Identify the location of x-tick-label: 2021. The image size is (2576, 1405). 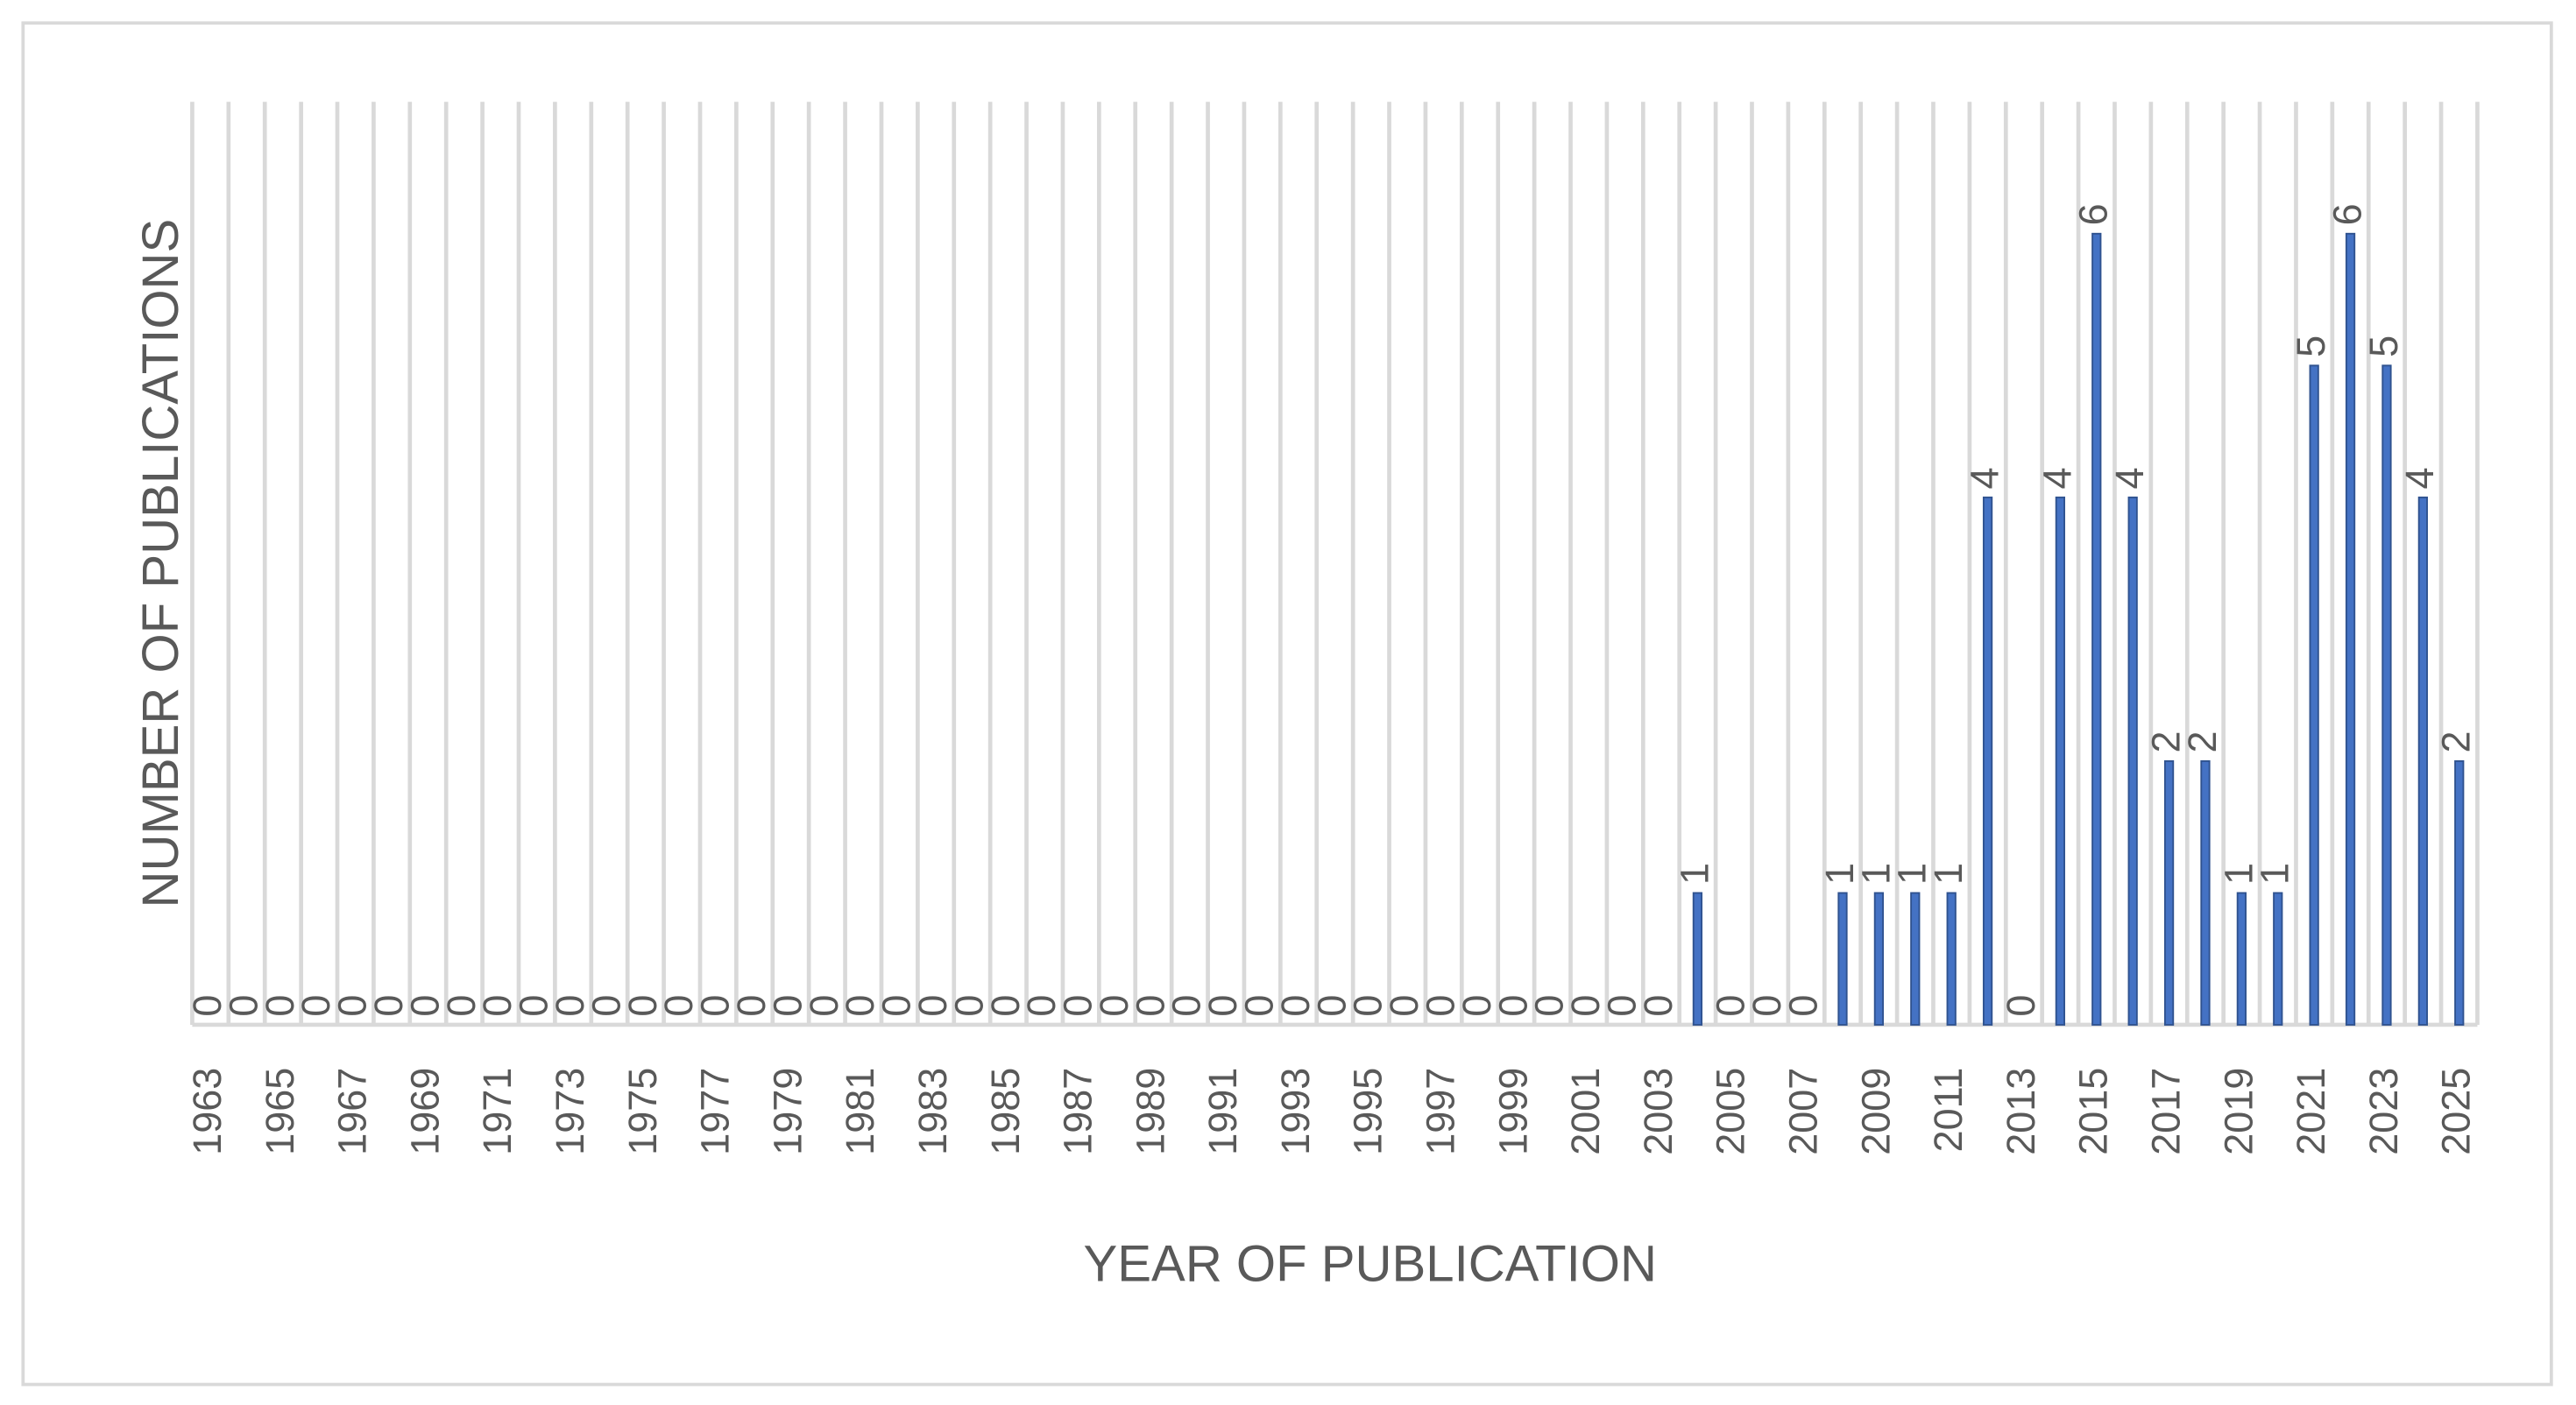
(2311, 1111).